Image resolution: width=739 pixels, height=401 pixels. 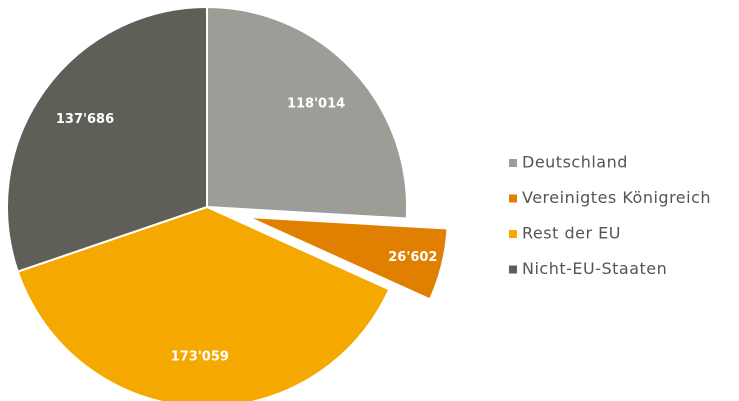 I want to click on legend-label: Deutschland, so click(x=575, y=162).